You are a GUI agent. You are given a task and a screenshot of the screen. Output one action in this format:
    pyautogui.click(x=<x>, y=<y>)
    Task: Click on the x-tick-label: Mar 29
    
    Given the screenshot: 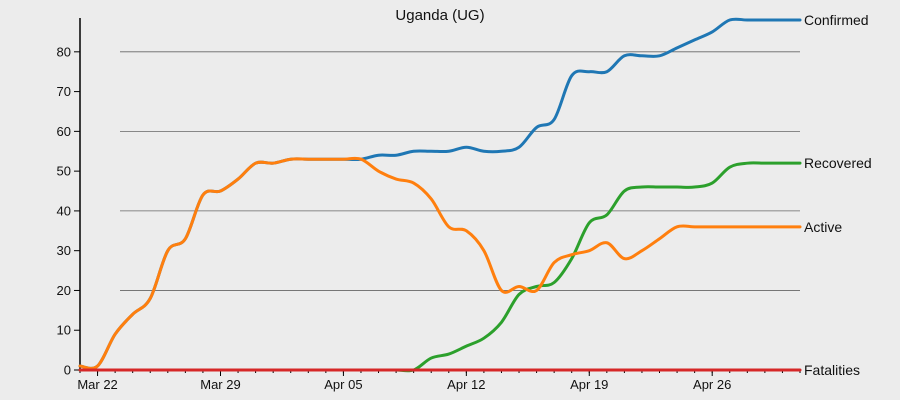 What is the action you would take?
    pyautogui.click(x=220, y=384)
    